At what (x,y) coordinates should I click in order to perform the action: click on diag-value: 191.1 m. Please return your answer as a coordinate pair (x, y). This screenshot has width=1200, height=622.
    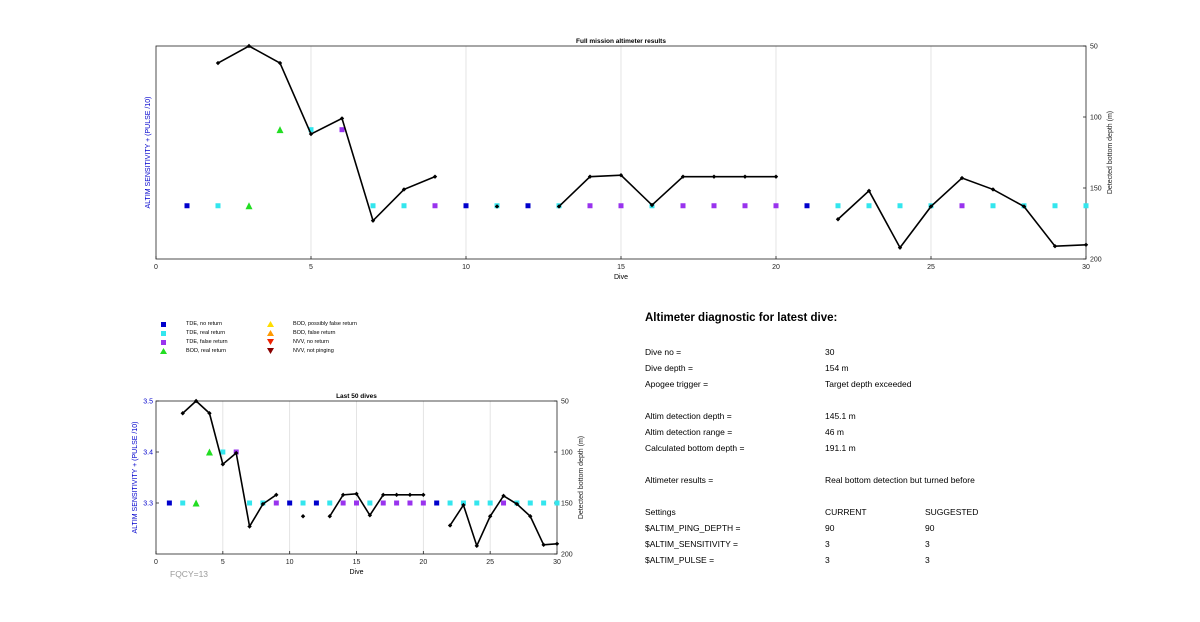
    Looking at the image, I should click on (840, 448).